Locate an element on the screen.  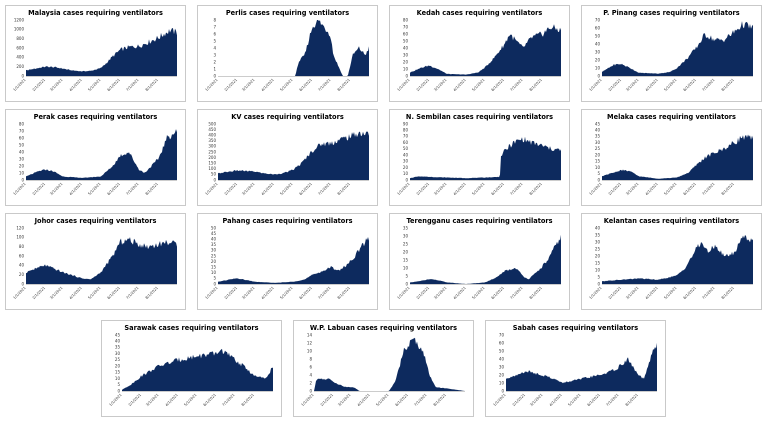
chart-title: P. Pinang cases requiring ventilators is located at coordinates (671, 13).